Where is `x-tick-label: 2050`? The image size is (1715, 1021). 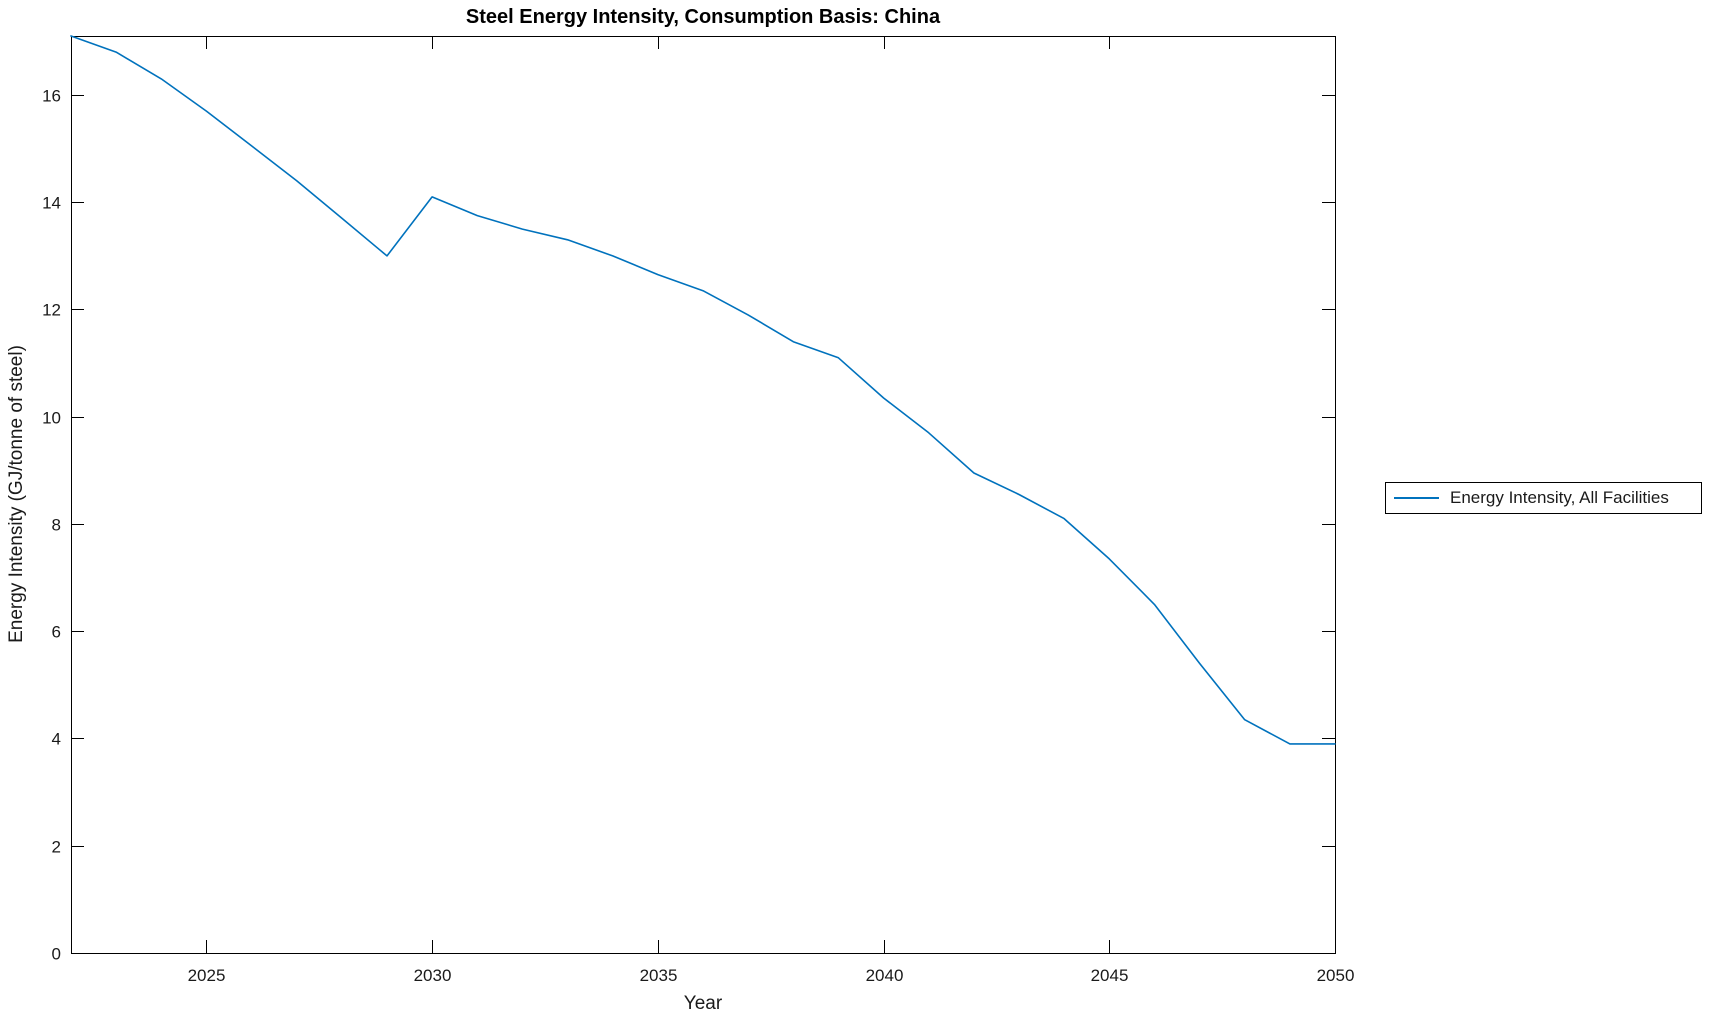 x-tick-label: 2050 is located at coordinates (1336, 975).